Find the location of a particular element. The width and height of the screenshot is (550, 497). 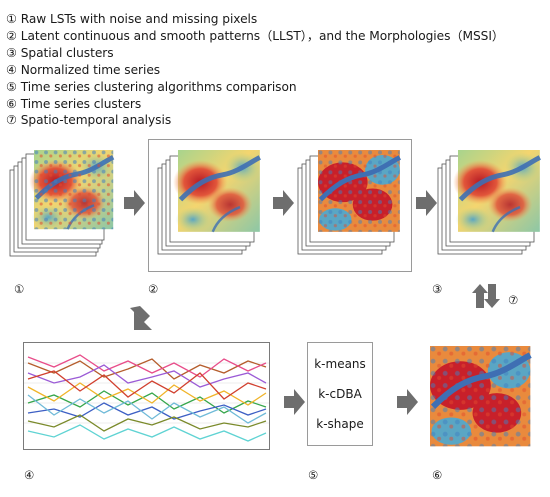

step-number-2: ② is located at coordinates (153, 289).